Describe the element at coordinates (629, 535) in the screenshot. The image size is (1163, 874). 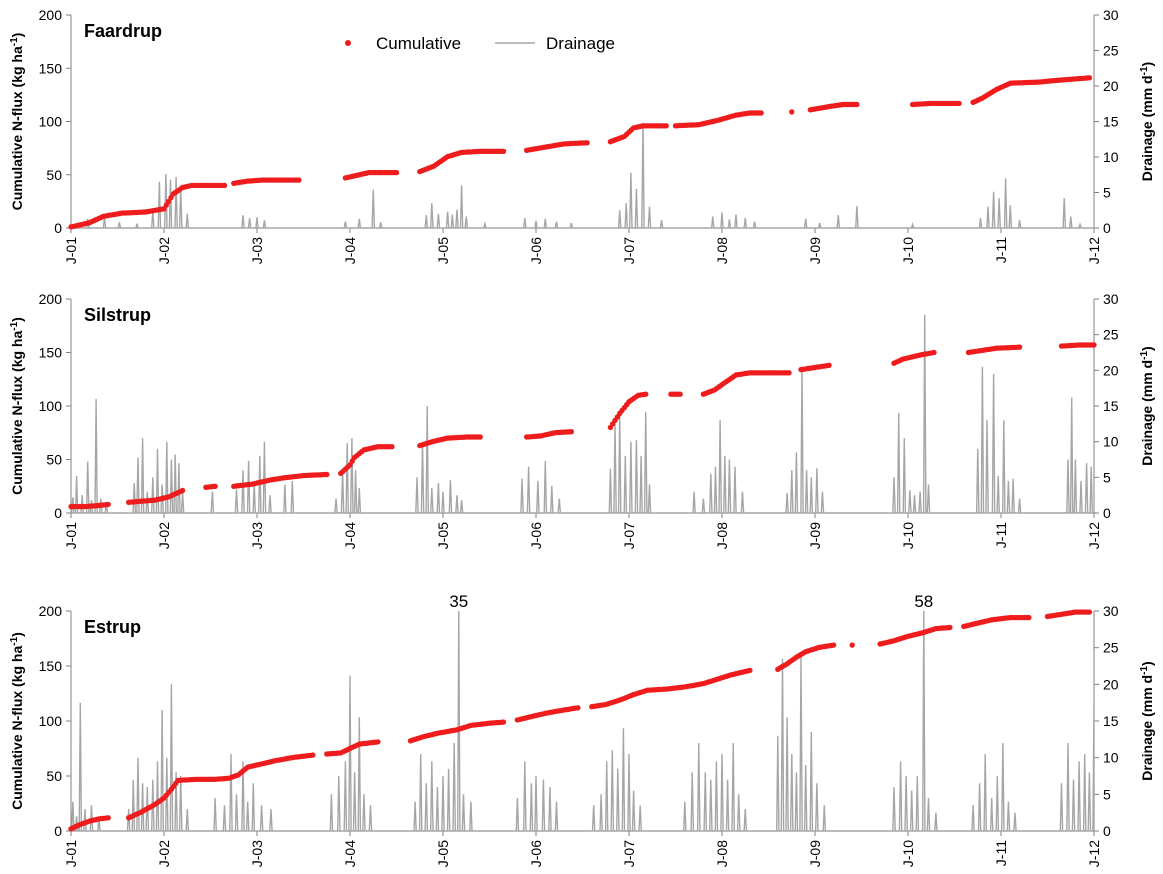
I see `x-tick-label: J-07` at that location.